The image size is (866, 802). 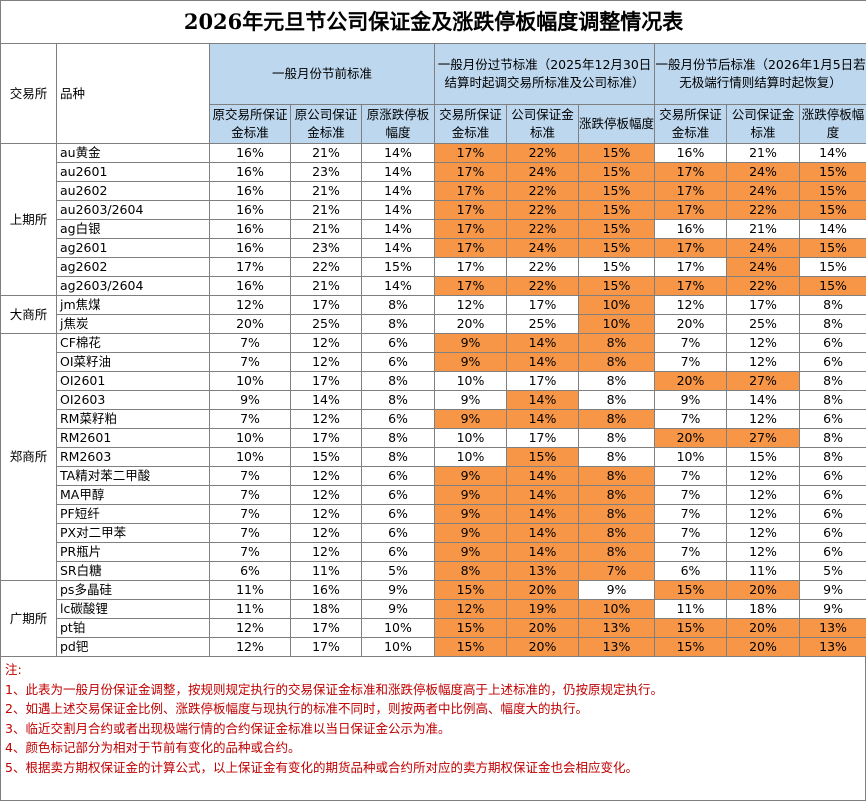 I want to click on product-cell: au2602, so click(x=133, y=191).